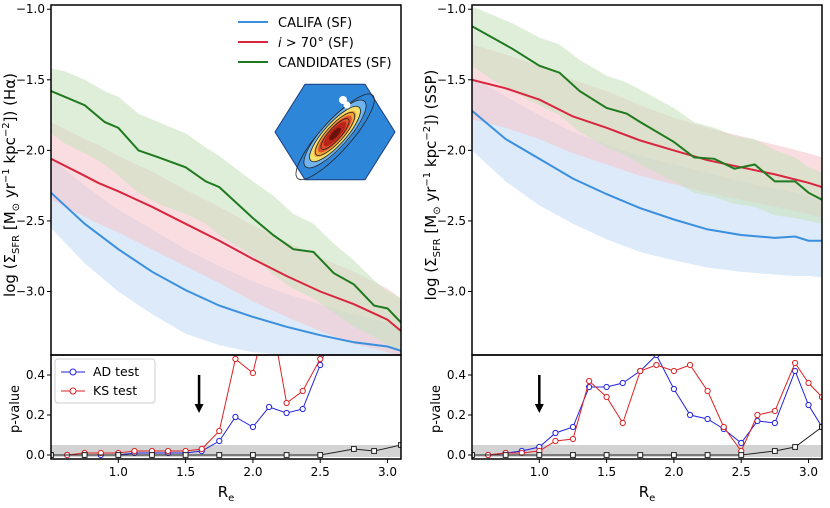 This screenshot has height=508, width=830. I want to click on y-tick-label: −3.0, so click(30, 291).